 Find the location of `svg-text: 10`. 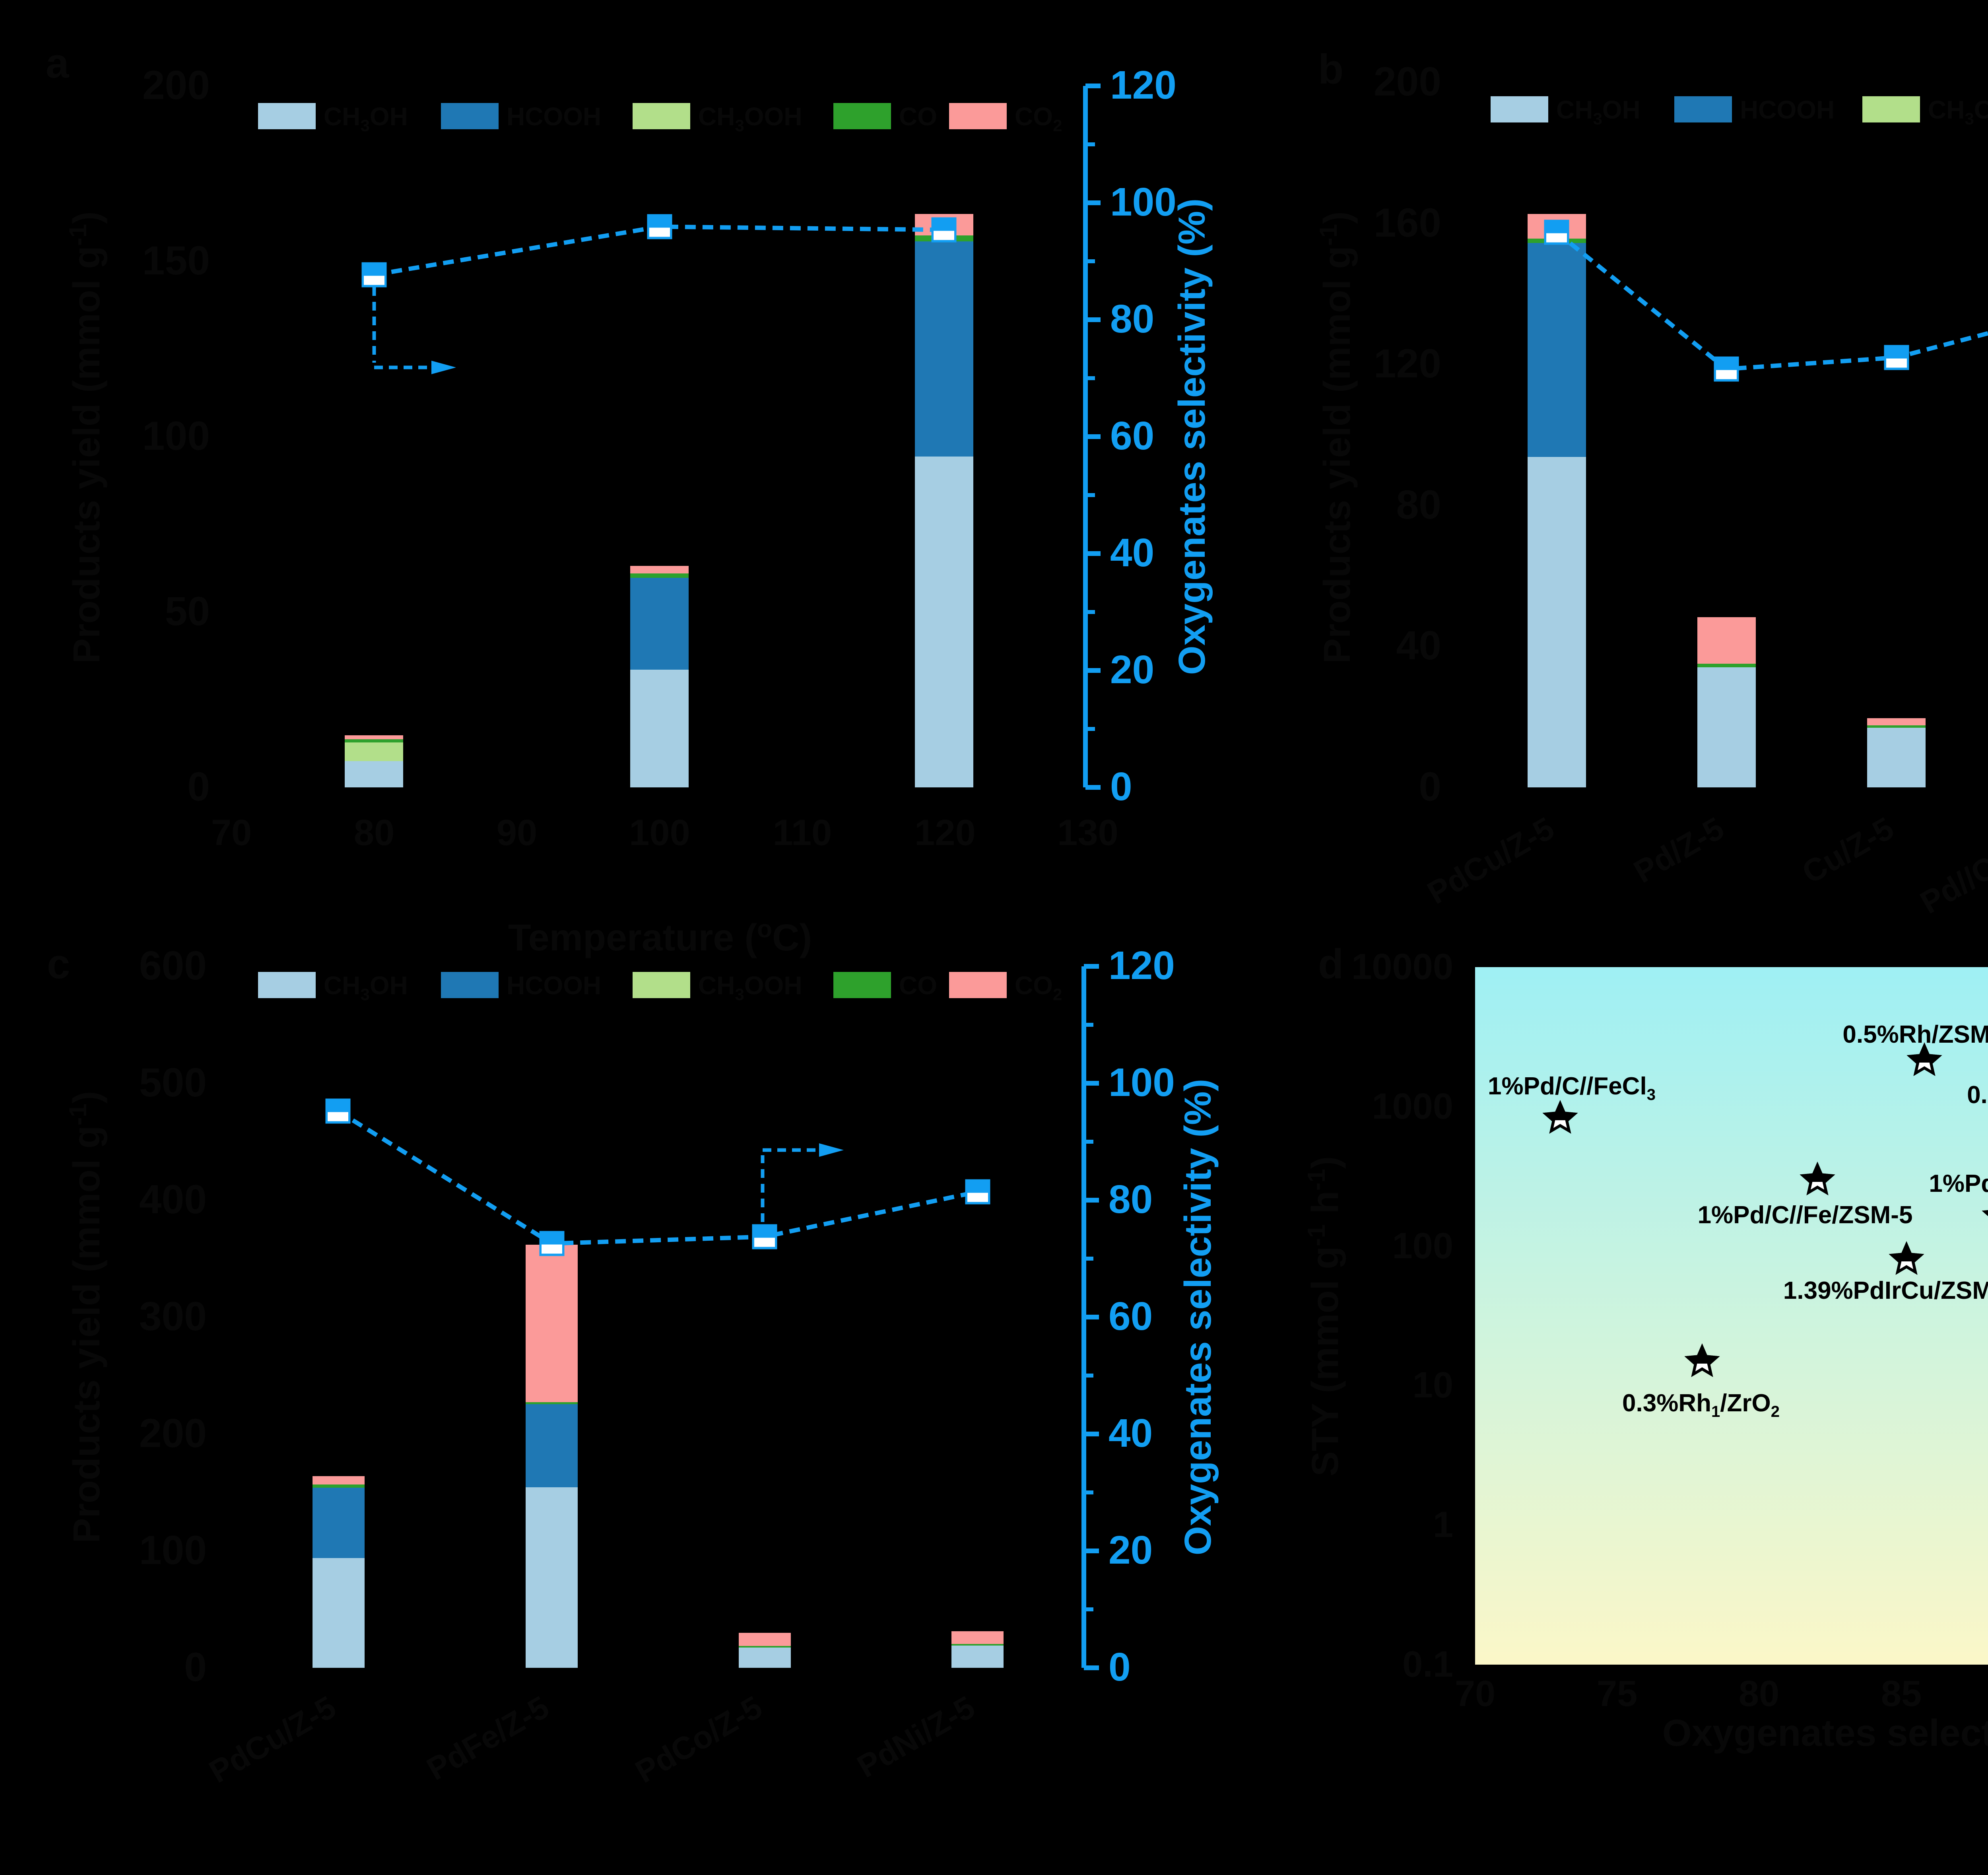

svg-text: 10 is located at coordinates (1433, 1385).